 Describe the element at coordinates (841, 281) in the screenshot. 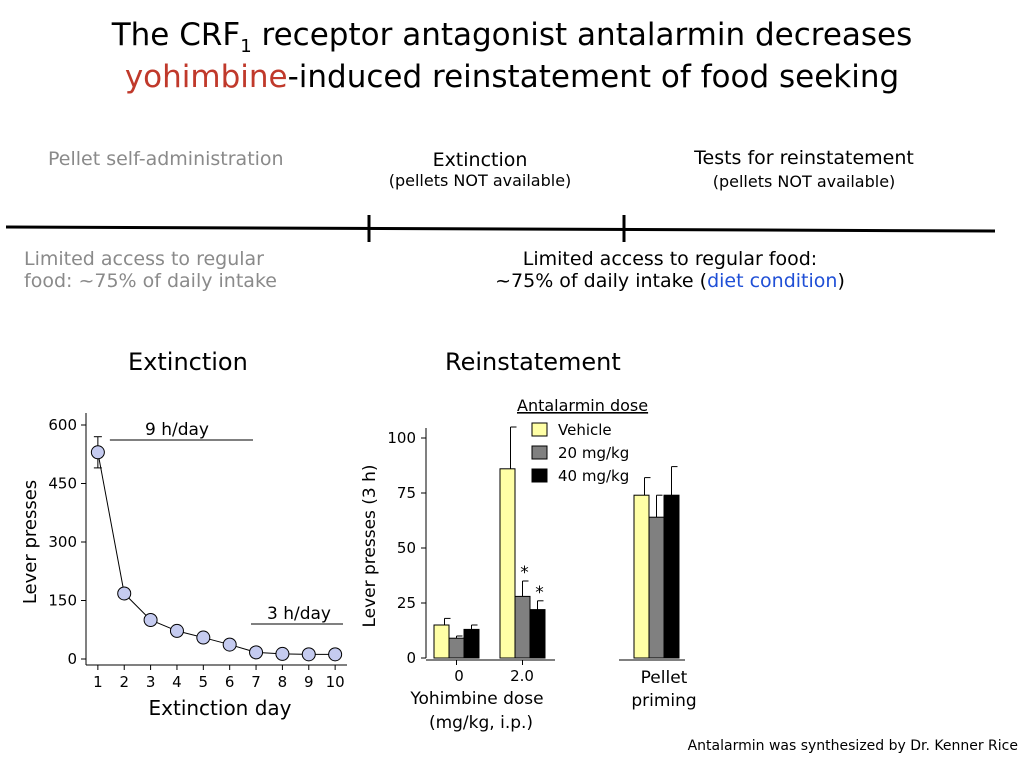

I see `diet2-line2-post: )` at that location.